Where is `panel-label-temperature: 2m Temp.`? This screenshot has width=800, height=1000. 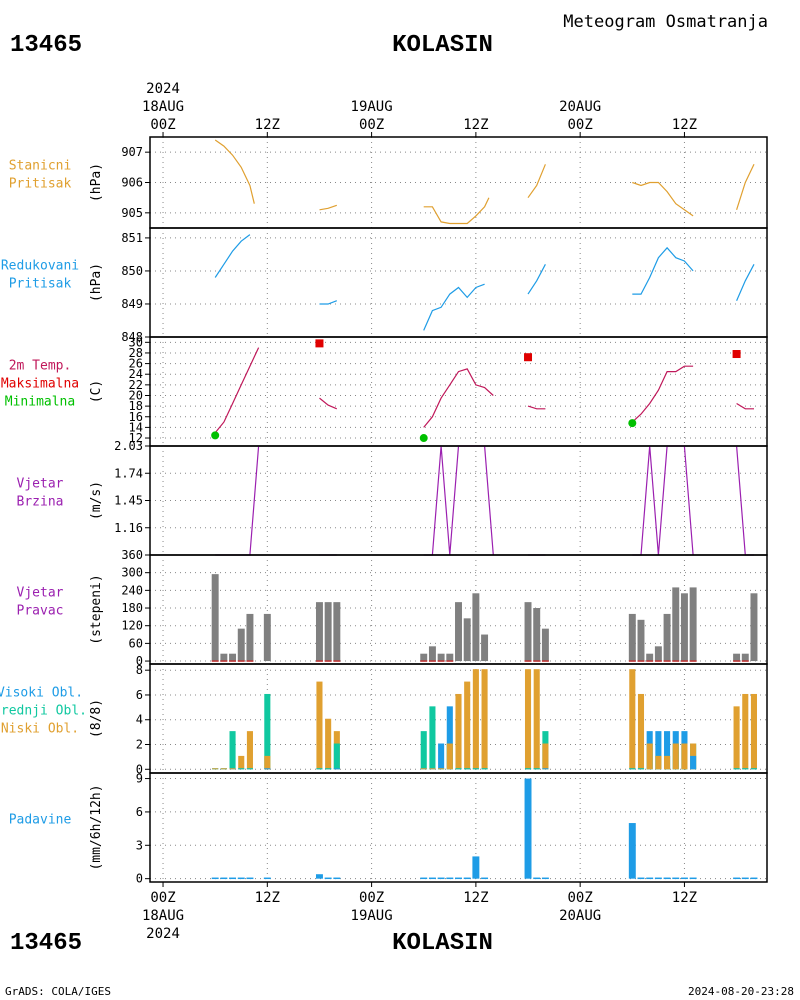 panel-label-temperature: 2m Temp. is located at coordinates (40, 366).